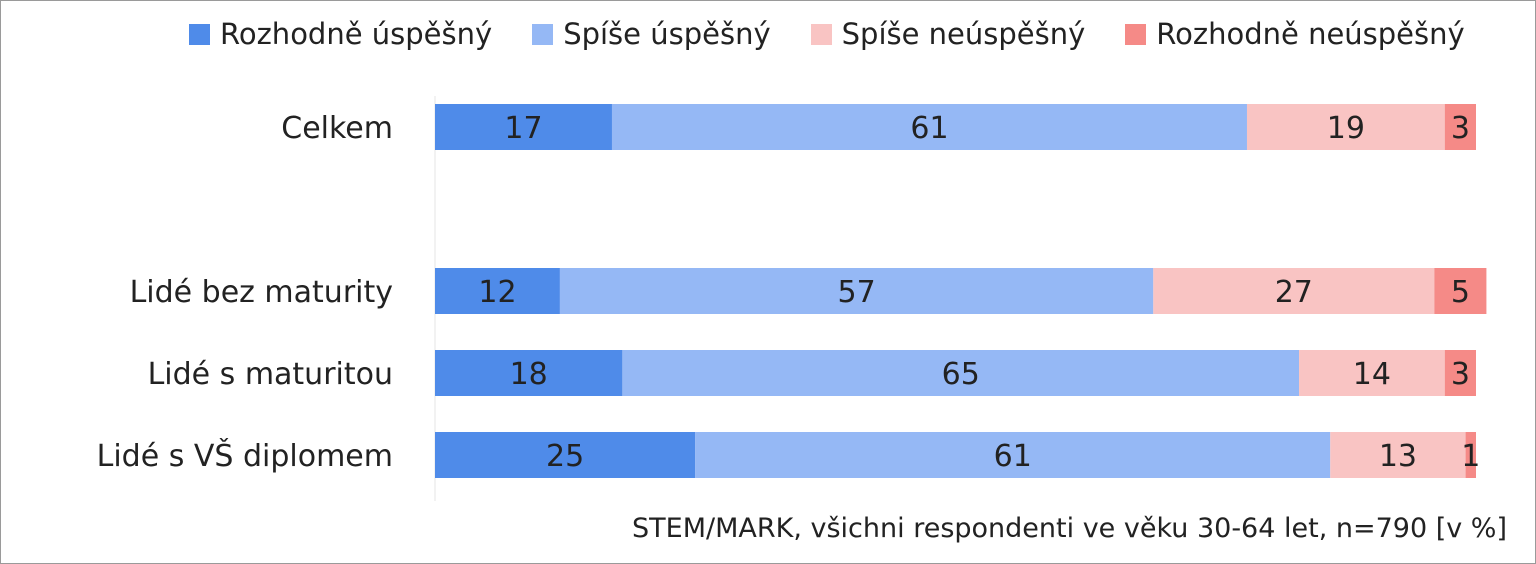  I want to click on category-label: Celkem, so click(337, 128).